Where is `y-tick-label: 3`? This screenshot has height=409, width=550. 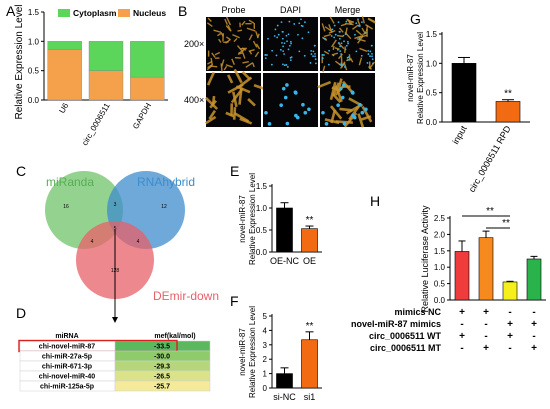
y-tick-label: 3 is located at coordinates (265, 345).